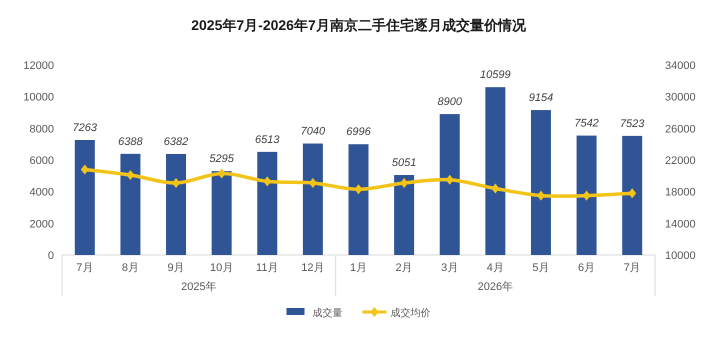  Describe the element at coordinates (199, 287) in the screenshot. I see `text: 2025年` at that location.